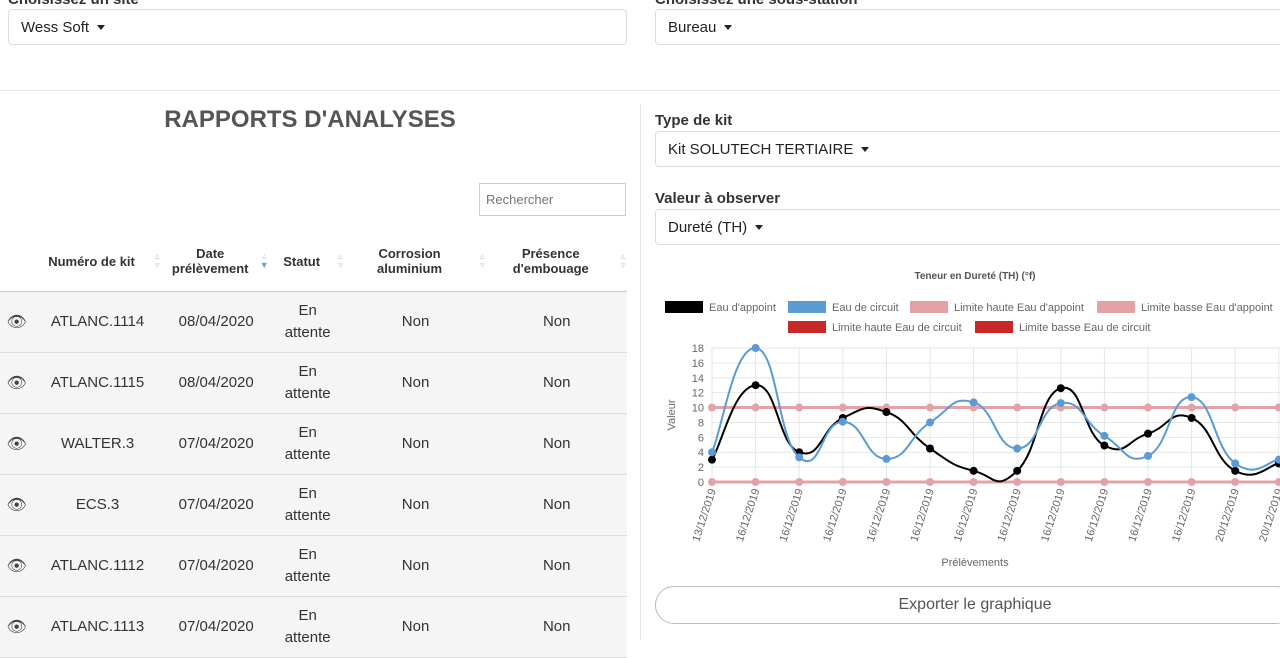  What do you see at coordinates (701, 453) in the screenshot?
I see `y-tick-label: 4` at bounding box center [701, 453].